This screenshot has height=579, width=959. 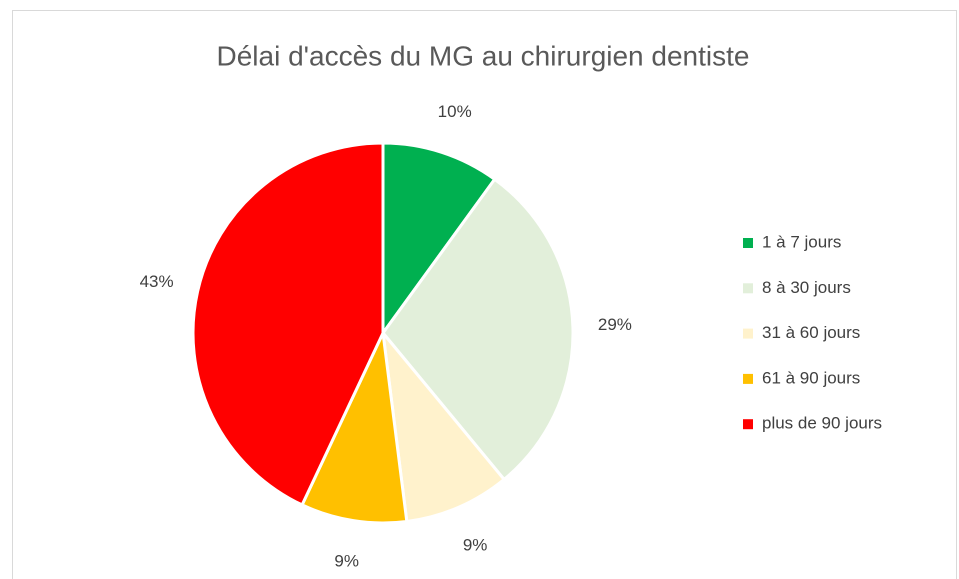 What do you see at coordinates (615, 324) in the screenshot?
I see `data-label: 29%` at bounding box center [615, 324].